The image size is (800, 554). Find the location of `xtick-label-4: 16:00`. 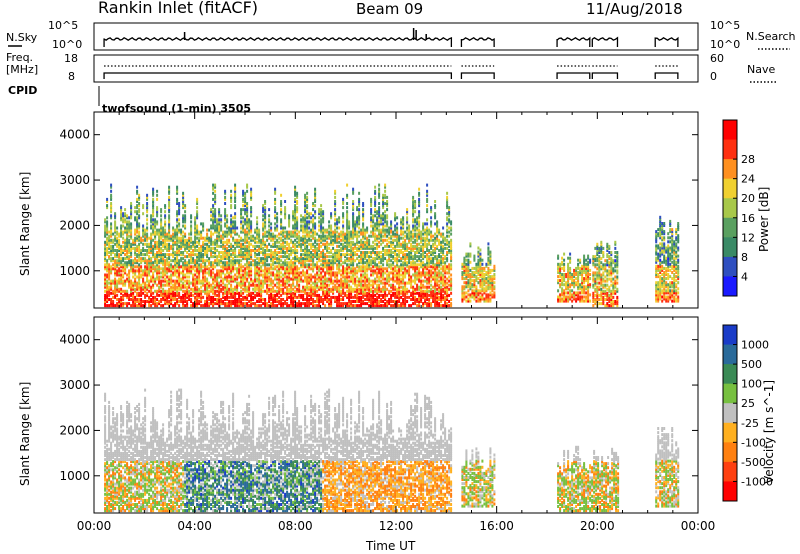

xtick-label-4: 16:00 is located at coordinates (496, 526).